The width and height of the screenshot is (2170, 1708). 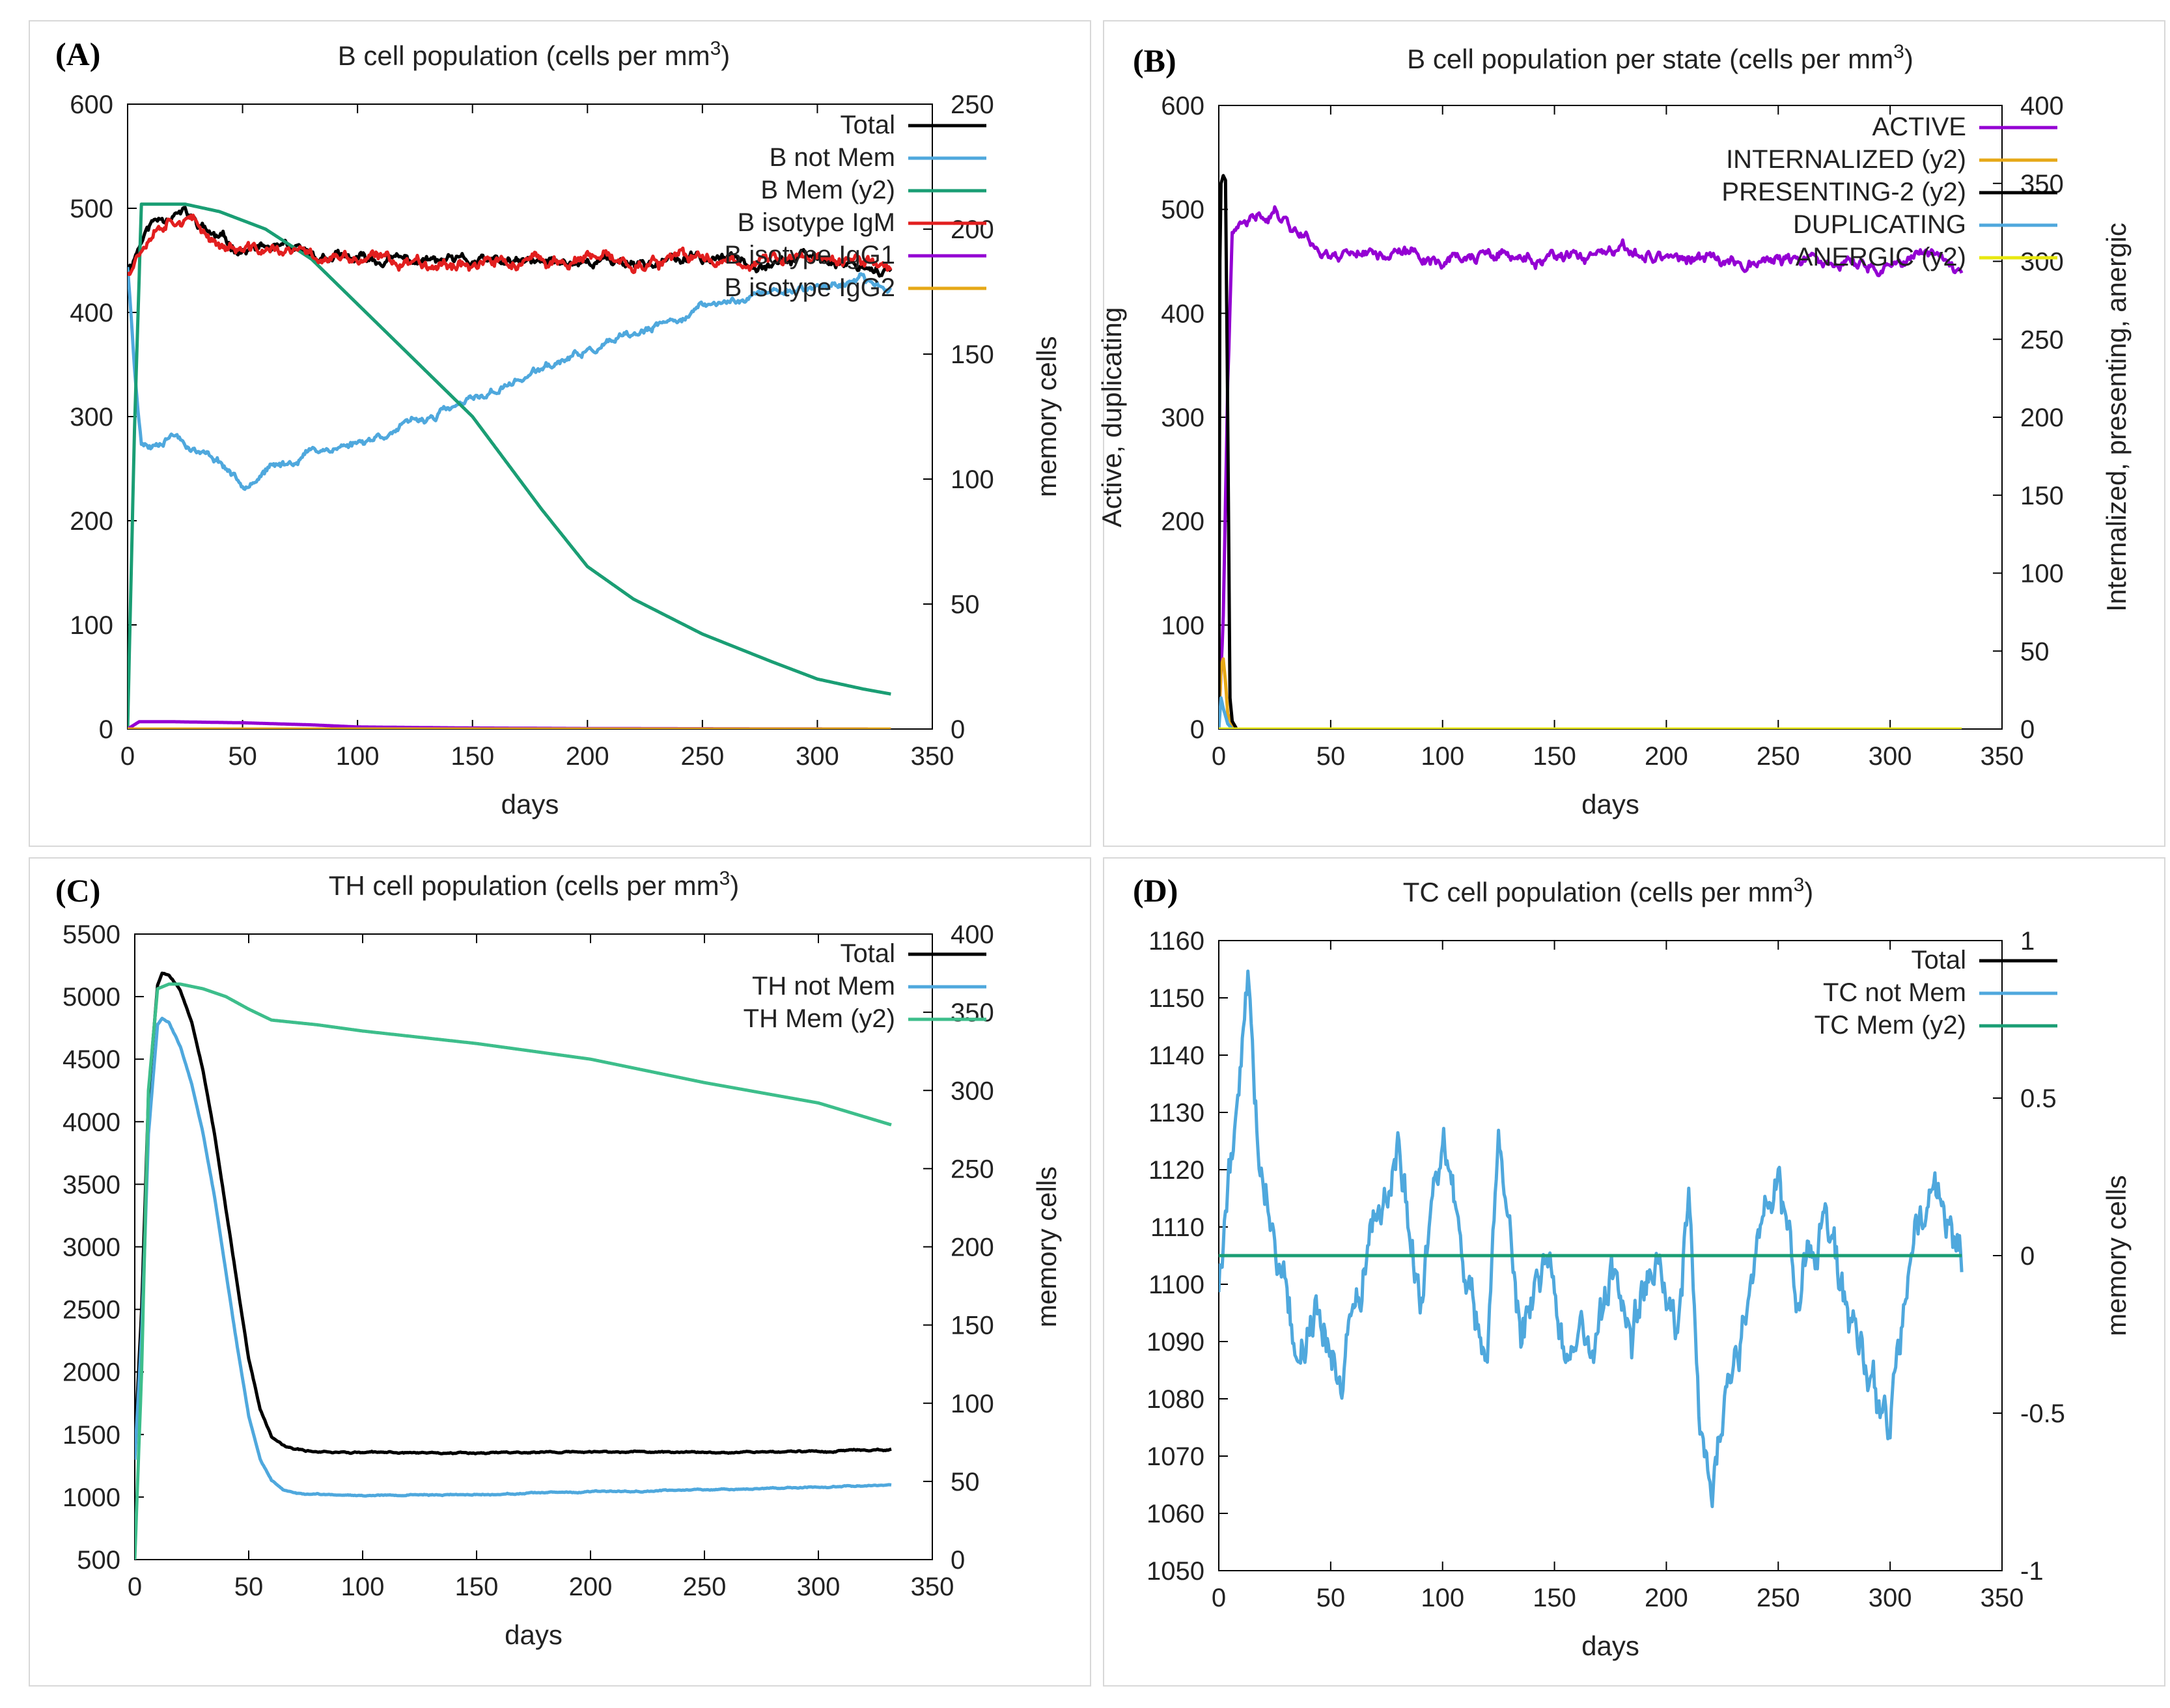 What do you see at coordinates (1175, 1571) in the screenshot?
I see `y-tick-label: 1050` at bounding box center [1175, 1571].